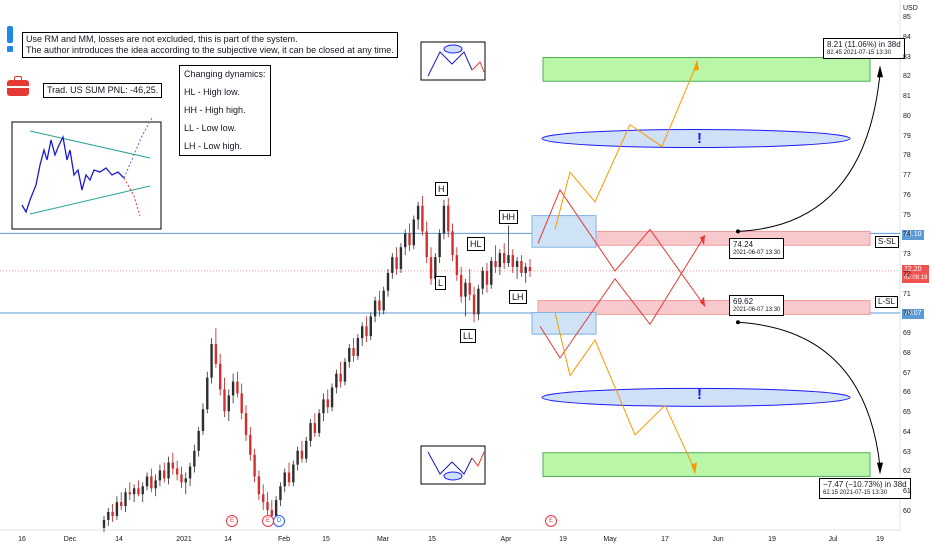 This screenshot has width=932, height=550. What do you see at coordinates (621, 247) in the screenshot?
I see `short-scenario-path` at bounding box center [621, 247].